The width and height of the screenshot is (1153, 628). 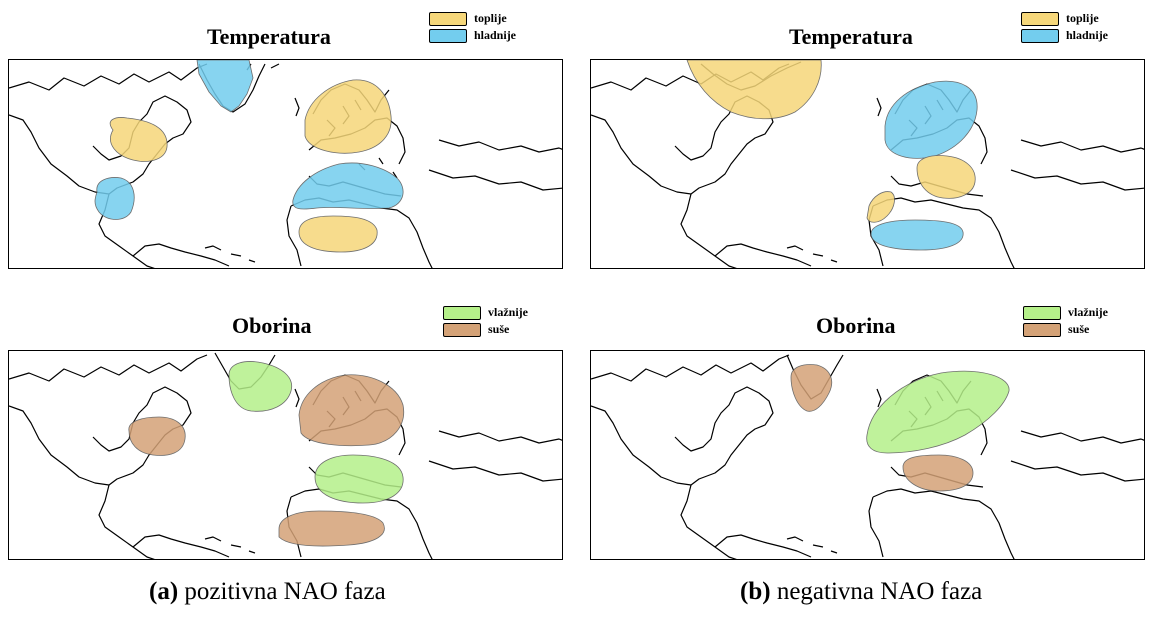 I want to click on region-wetter-greenland, so click(x=260, y=386).